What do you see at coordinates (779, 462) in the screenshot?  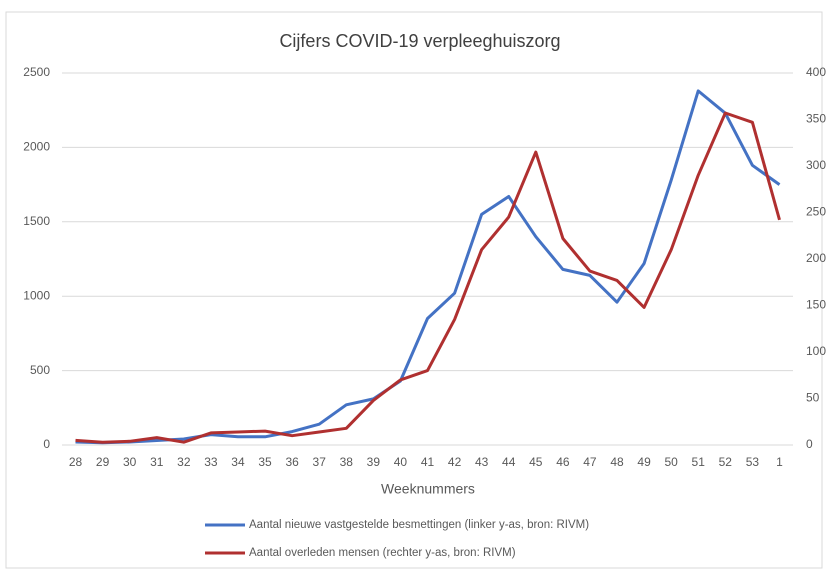 I see `x-tick-label: 1` at bounding box center [779, 462].